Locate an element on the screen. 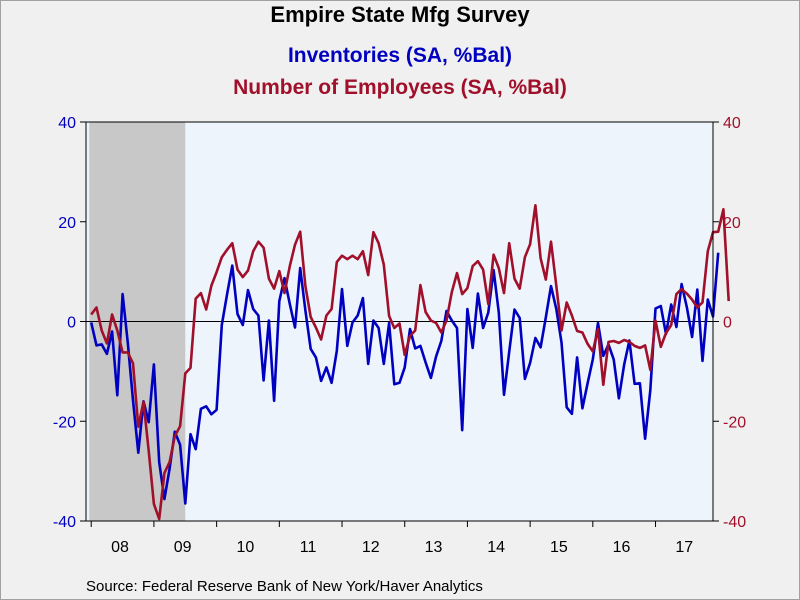 This screenshot has width=800, height=600. chart-title: Empire State Mfg Survey is located at coordinates (400, 14).